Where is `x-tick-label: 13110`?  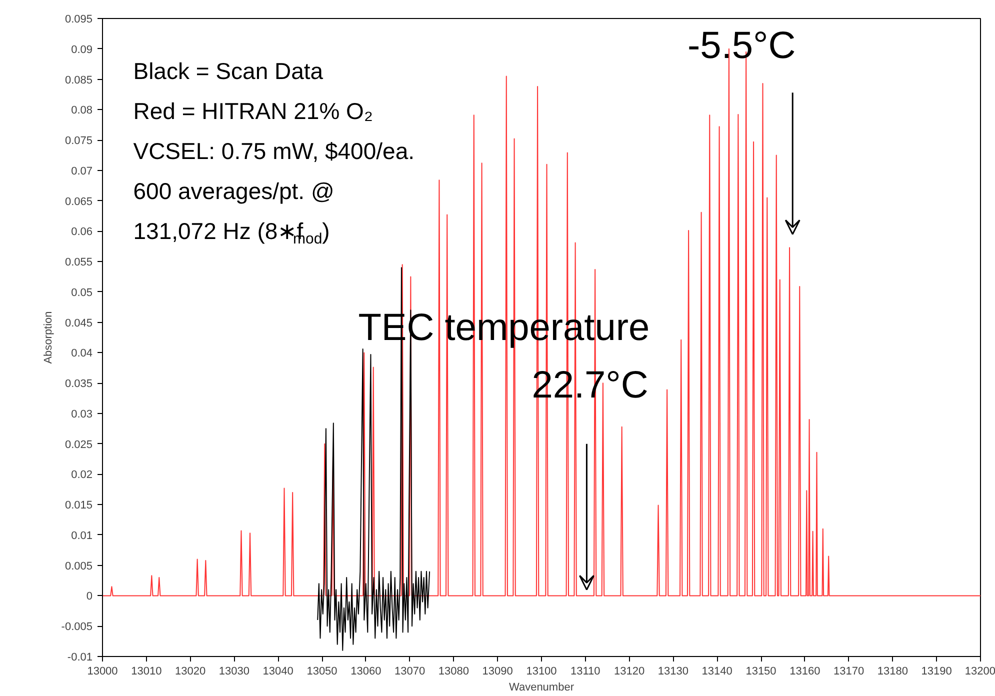 x-tick-label: 13110 is located at coordinates (585, 672).